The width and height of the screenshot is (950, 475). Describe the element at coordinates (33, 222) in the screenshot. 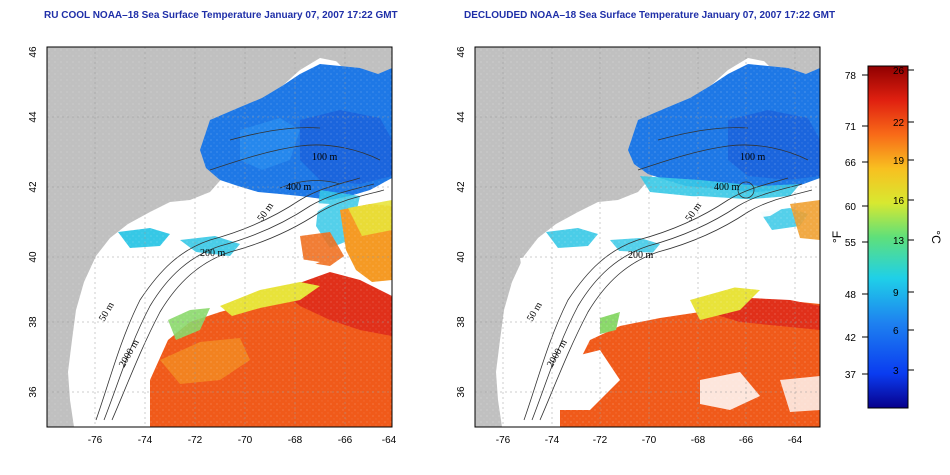

I see `left-lat-axis: 46 44 42 40 38 36` at that location.